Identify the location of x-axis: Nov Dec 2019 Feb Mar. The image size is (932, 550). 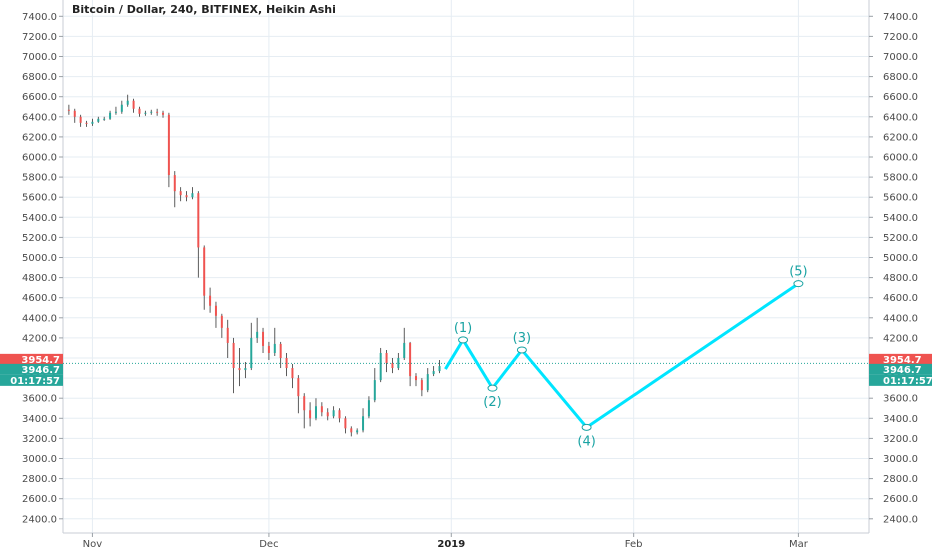
(446, 541).